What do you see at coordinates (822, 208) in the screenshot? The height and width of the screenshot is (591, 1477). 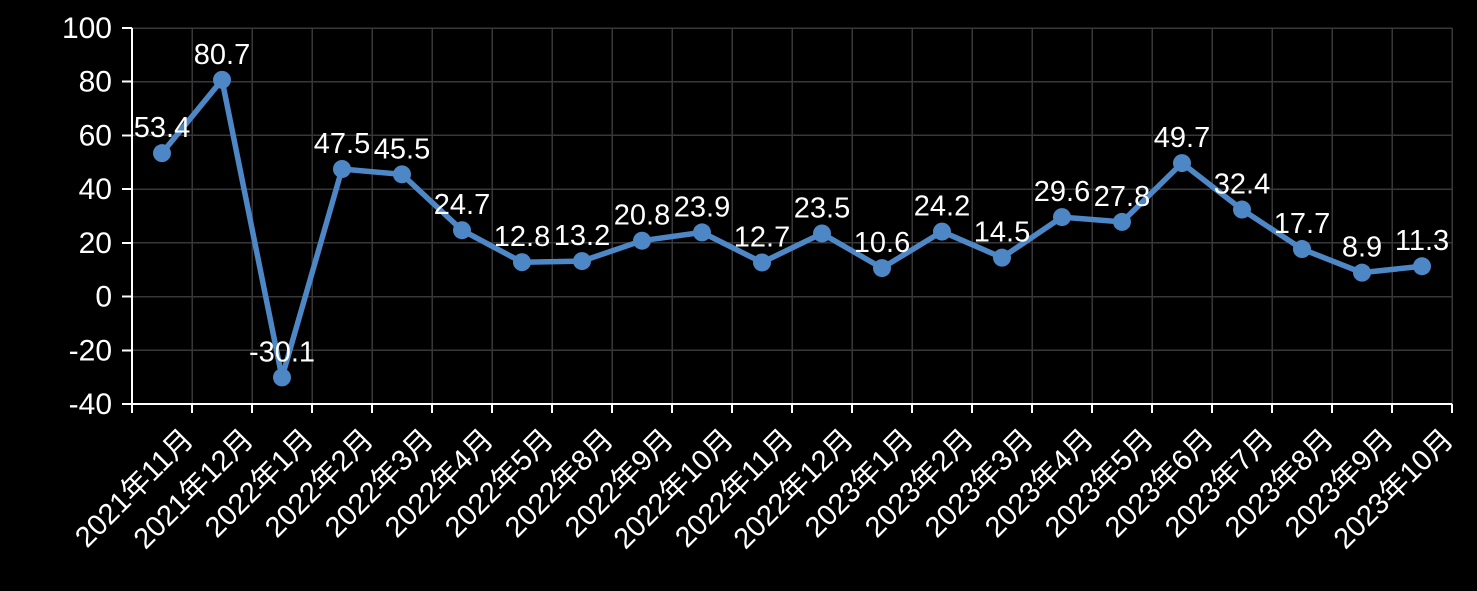 I see `data-label: 23.5` at bounding box center [822, 208].